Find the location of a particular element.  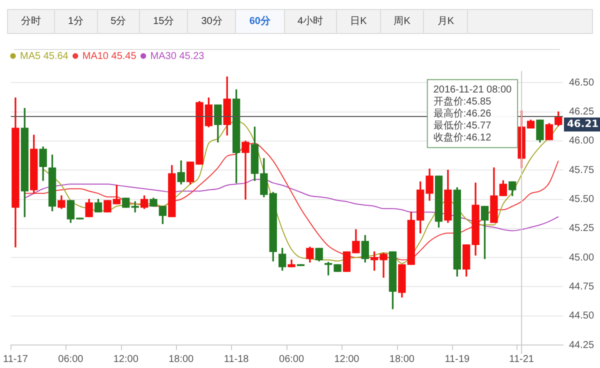

text: 日K is located at coordinates (359, 21).